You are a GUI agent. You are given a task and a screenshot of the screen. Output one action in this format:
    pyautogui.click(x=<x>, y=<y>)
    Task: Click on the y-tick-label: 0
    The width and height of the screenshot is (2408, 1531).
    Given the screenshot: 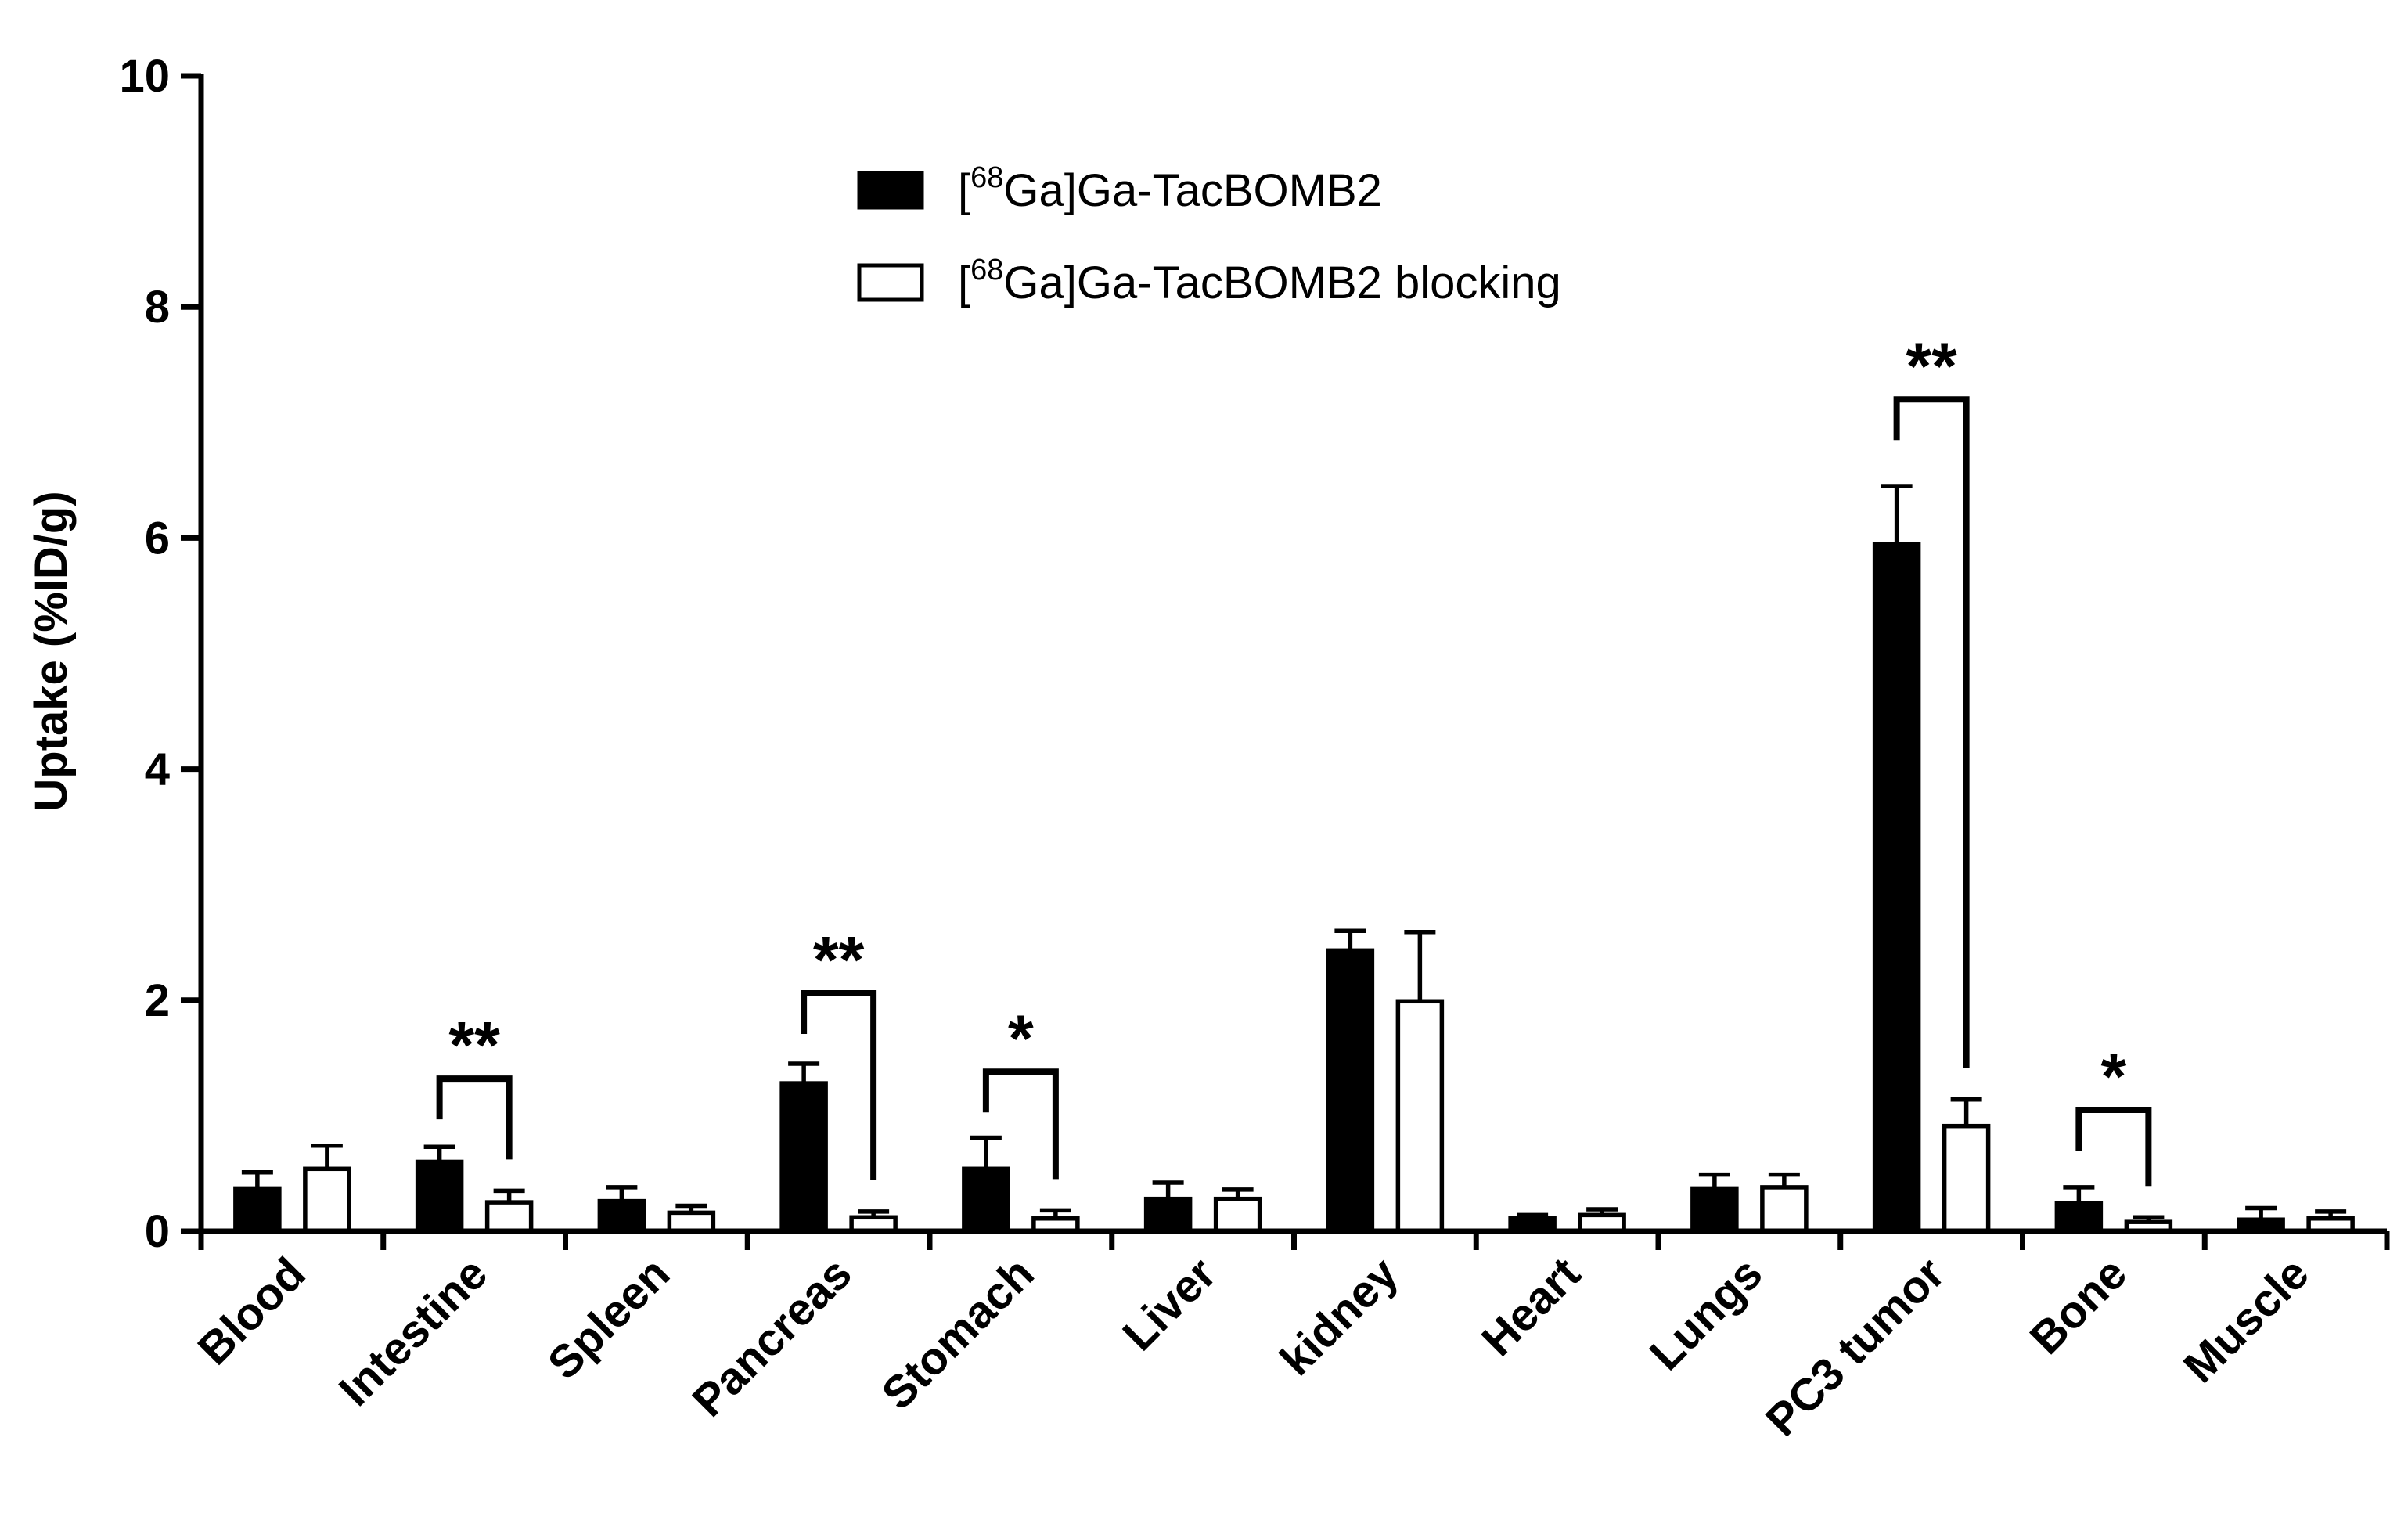 What is the action you would take?
    pyautogui.click(x=157, y=1231)
    